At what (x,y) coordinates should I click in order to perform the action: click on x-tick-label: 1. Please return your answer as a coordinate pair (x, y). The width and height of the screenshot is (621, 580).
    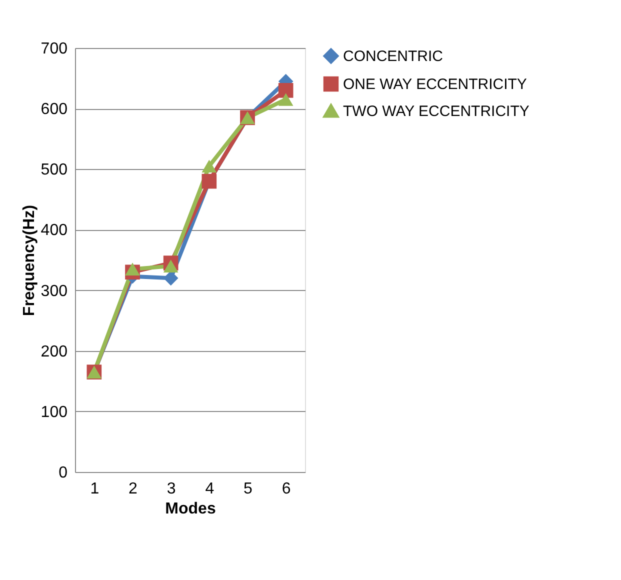
    Looking at the image, I should click on (95, 489).